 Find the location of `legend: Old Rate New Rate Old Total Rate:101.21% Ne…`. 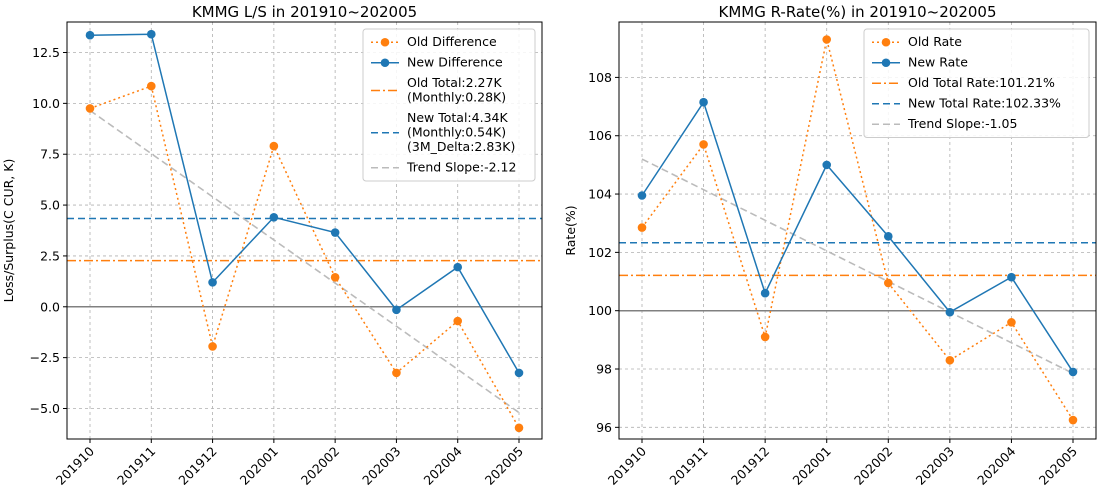

legend: Old Rate New Rate Old Total Rate:101.21% Ne… is located at coordinates (976, 83).